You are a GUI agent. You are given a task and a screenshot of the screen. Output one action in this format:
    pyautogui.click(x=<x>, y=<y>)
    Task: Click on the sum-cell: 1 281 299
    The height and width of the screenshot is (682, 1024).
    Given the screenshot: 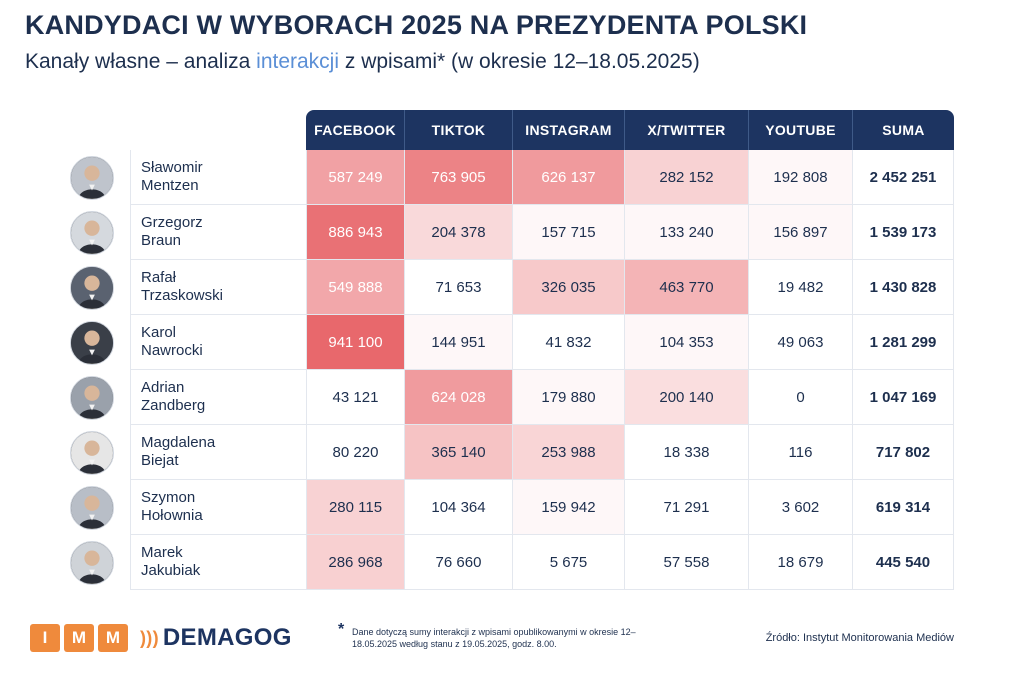 What is the action you would take?
    pyautogui.click(x=903, y=342)
    